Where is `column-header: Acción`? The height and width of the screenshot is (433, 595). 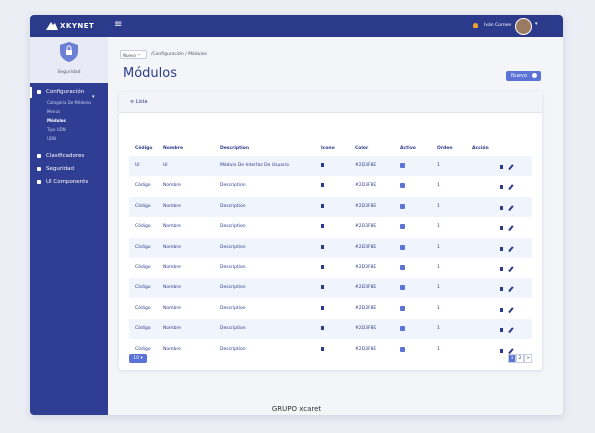
column-header: Acción is located at coordinates (480, 148).